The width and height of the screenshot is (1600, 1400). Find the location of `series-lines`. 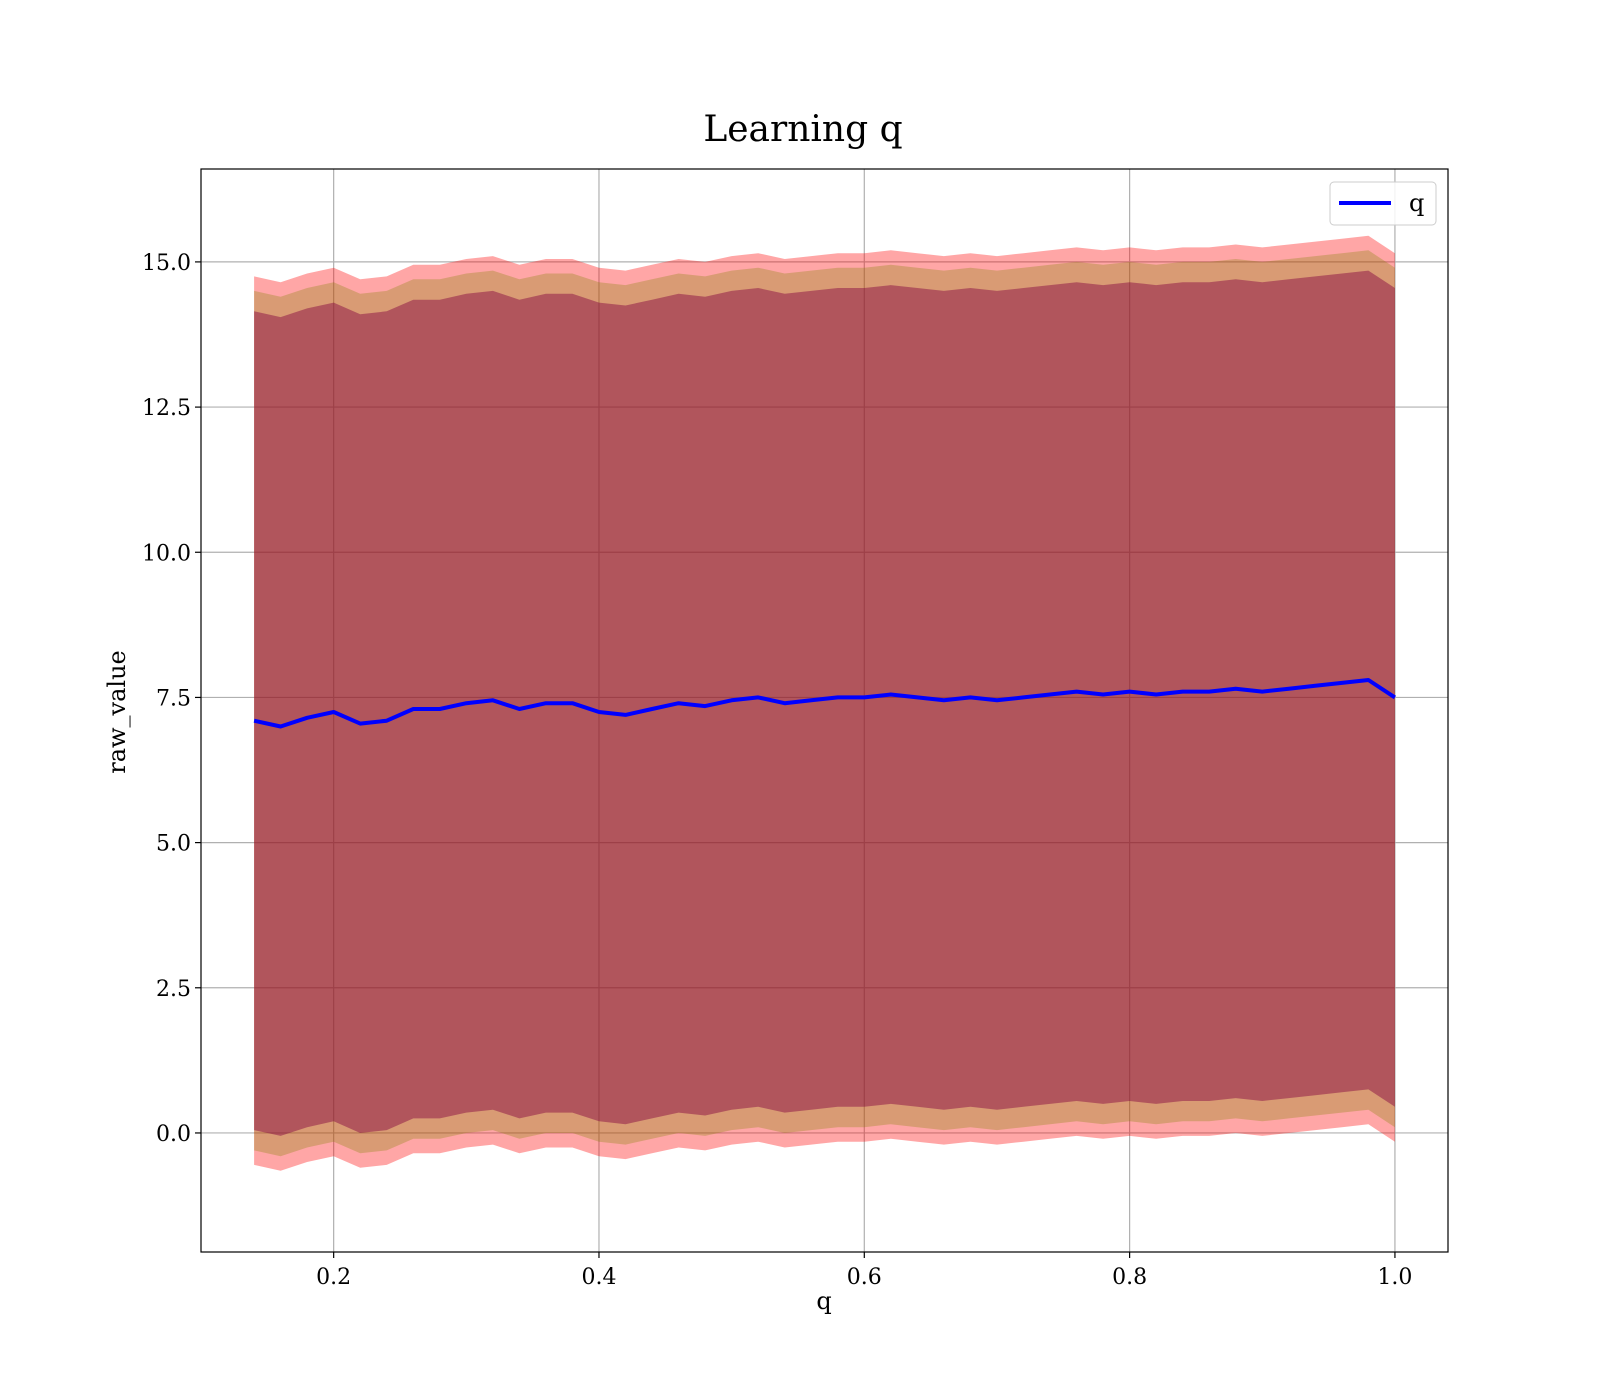

series-lines is located at coordinates (824, 703).